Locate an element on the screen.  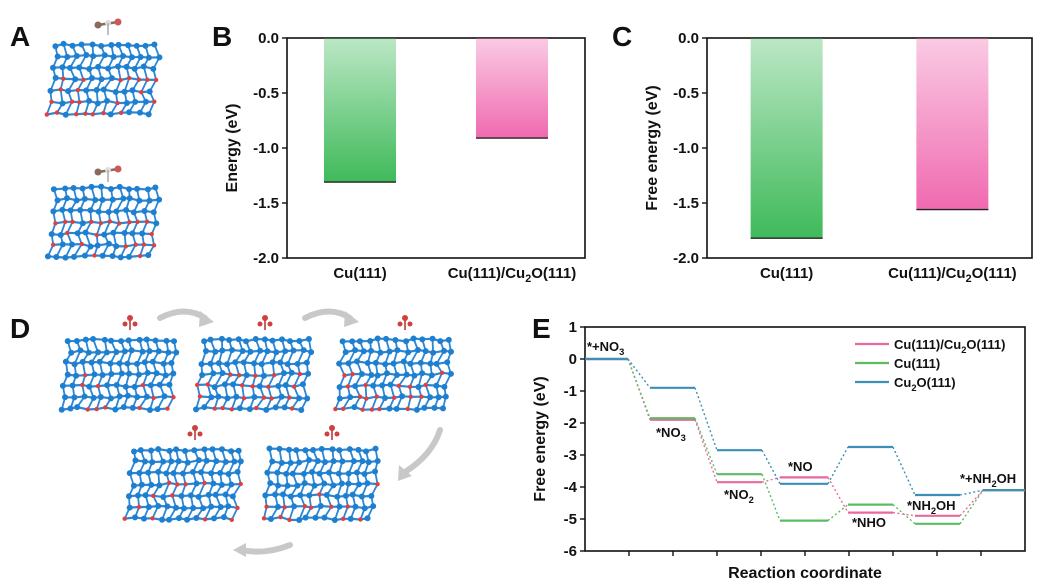
panel-label-e: E is located at coordinates (541, 328).